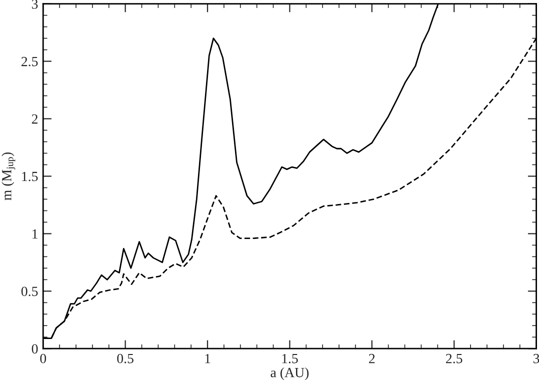  Describe the element at coordinates (29, 291) in the screenshot. I see `y-tick-label: 0.5` at that location.